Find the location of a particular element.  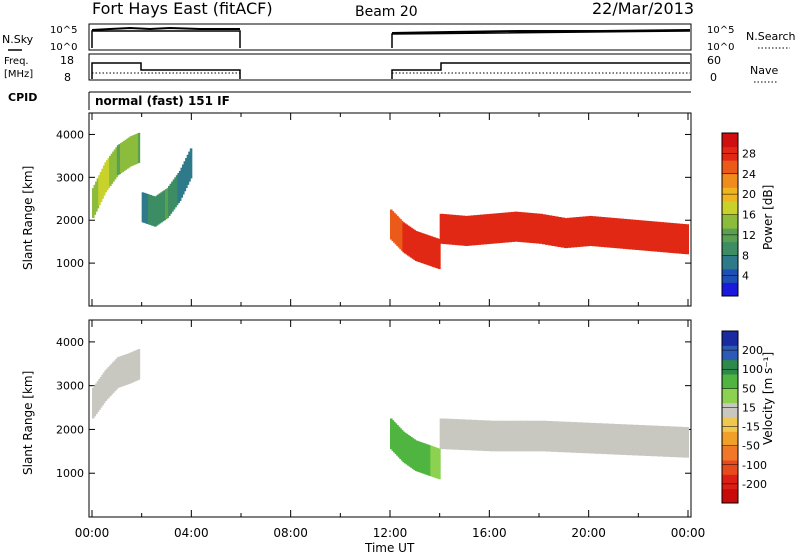

velocity-colorbar-label: Velocity [m s⁻¹] is located at coordinates (768, 398).